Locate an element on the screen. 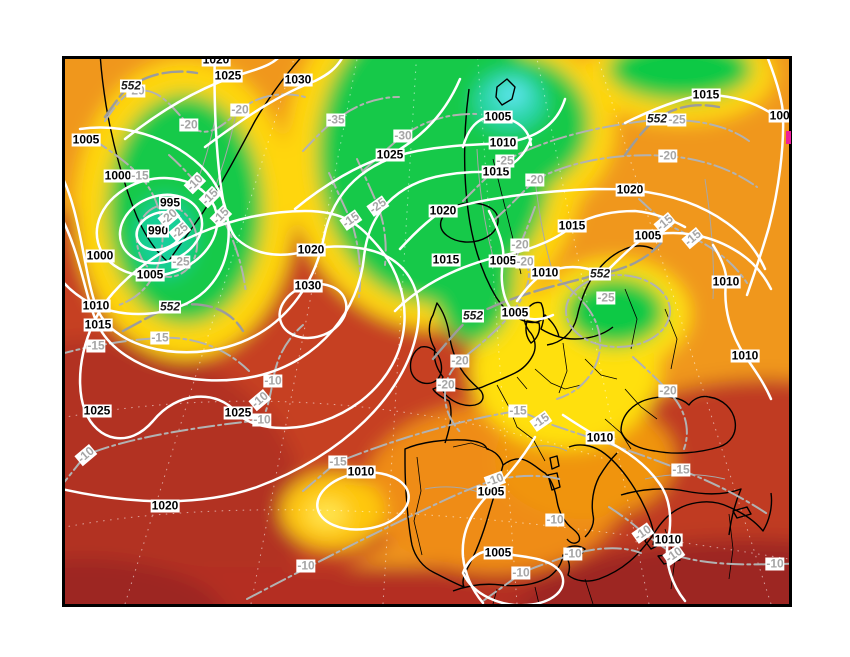 The image size is (850, 657). pressure-label: 990 is located at coordinates (158, 230).